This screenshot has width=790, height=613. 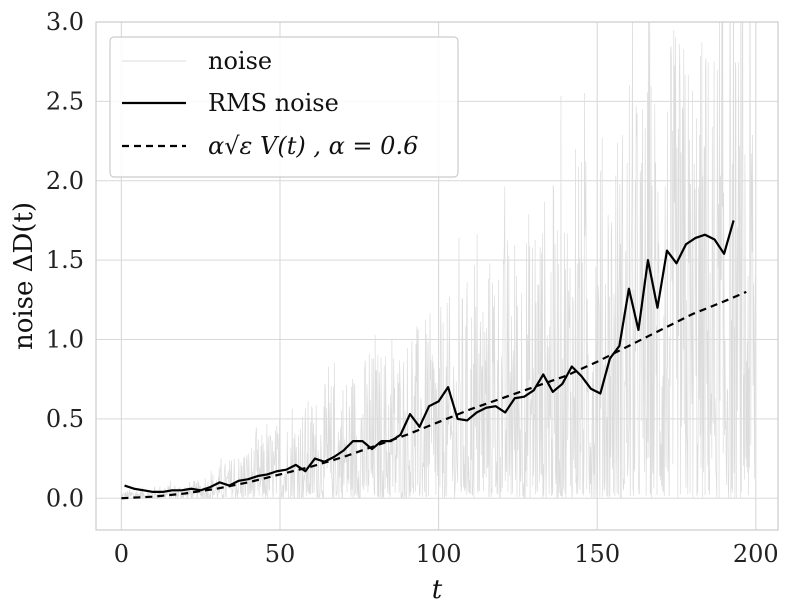 What do you see at coordinates (65, 260) in the screenshot?
I see `y-tick-label: 1.5` at bounding box center [65, 260].